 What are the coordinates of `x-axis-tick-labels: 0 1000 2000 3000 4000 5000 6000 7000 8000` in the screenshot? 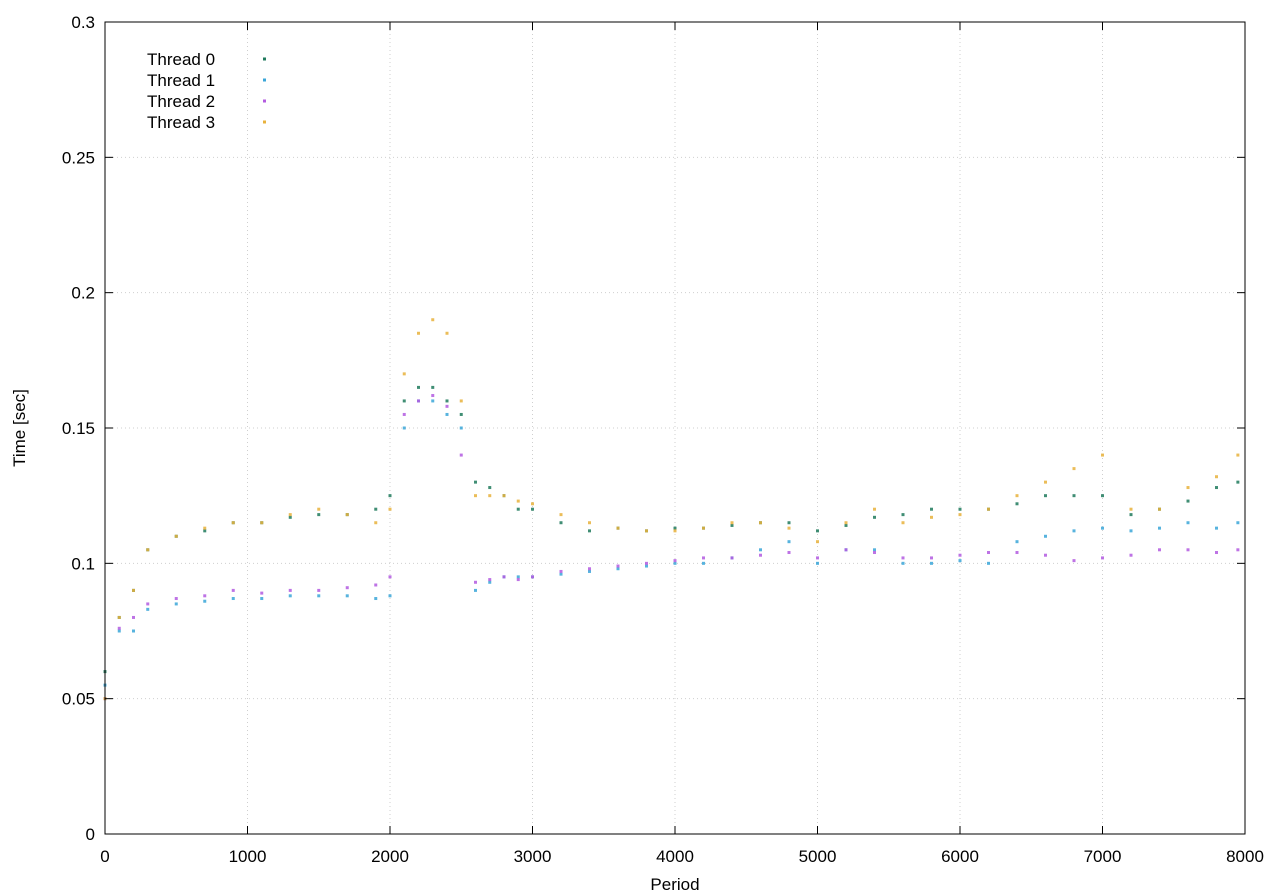 It's located at (682, 856).